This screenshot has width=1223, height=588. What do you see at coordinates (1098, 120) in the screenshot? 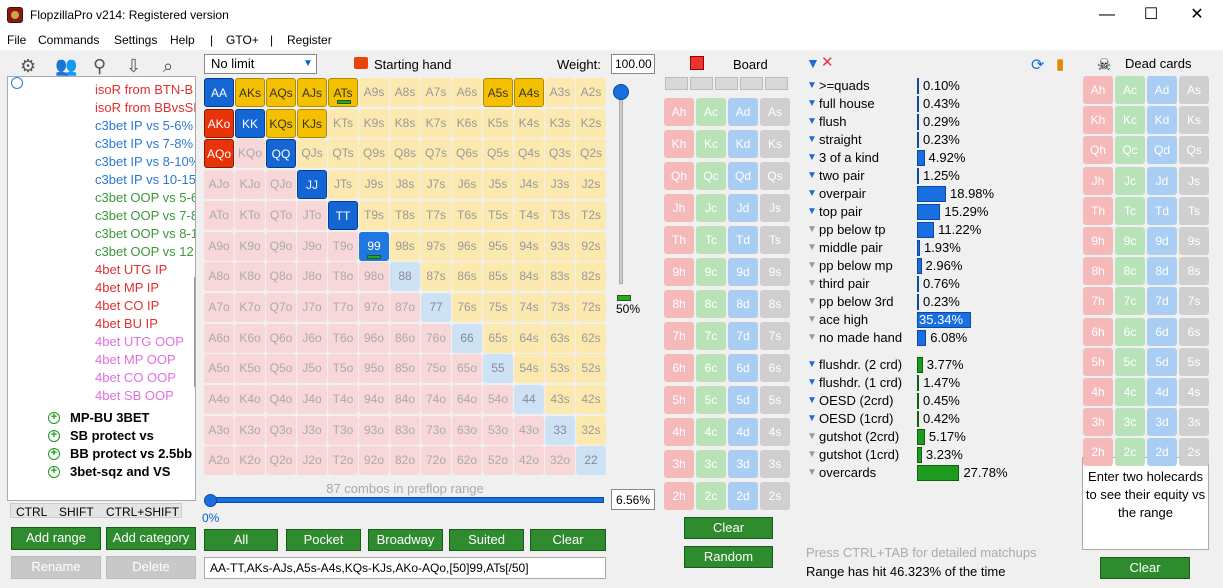
I see `dead-card: Kh` at bounding box center [1098, 120].